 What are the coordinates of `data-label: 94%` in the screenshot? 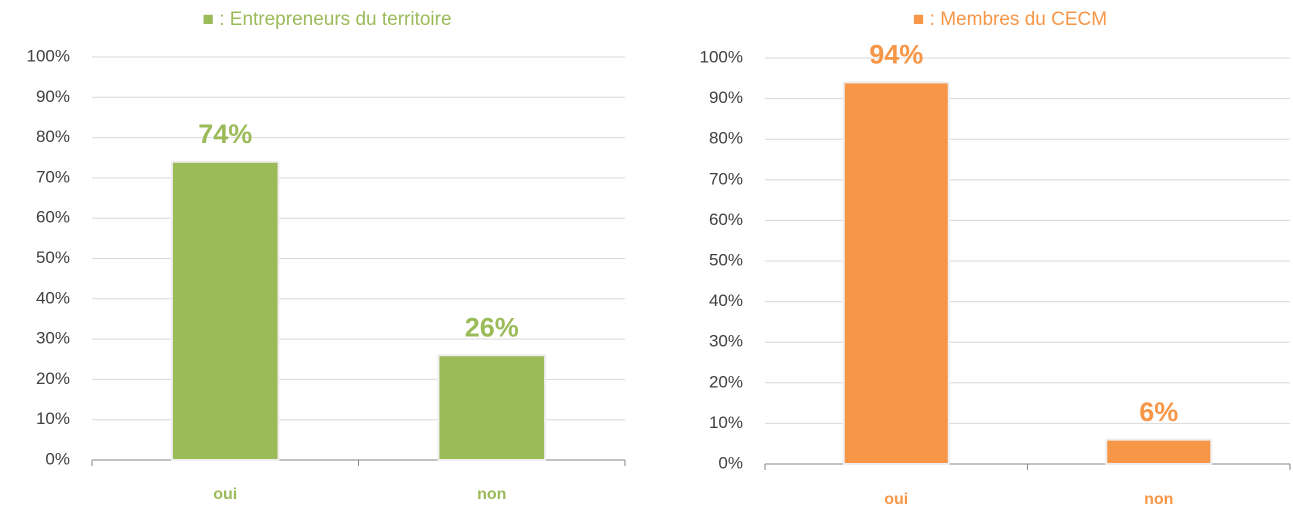 It's located at (896, 54).